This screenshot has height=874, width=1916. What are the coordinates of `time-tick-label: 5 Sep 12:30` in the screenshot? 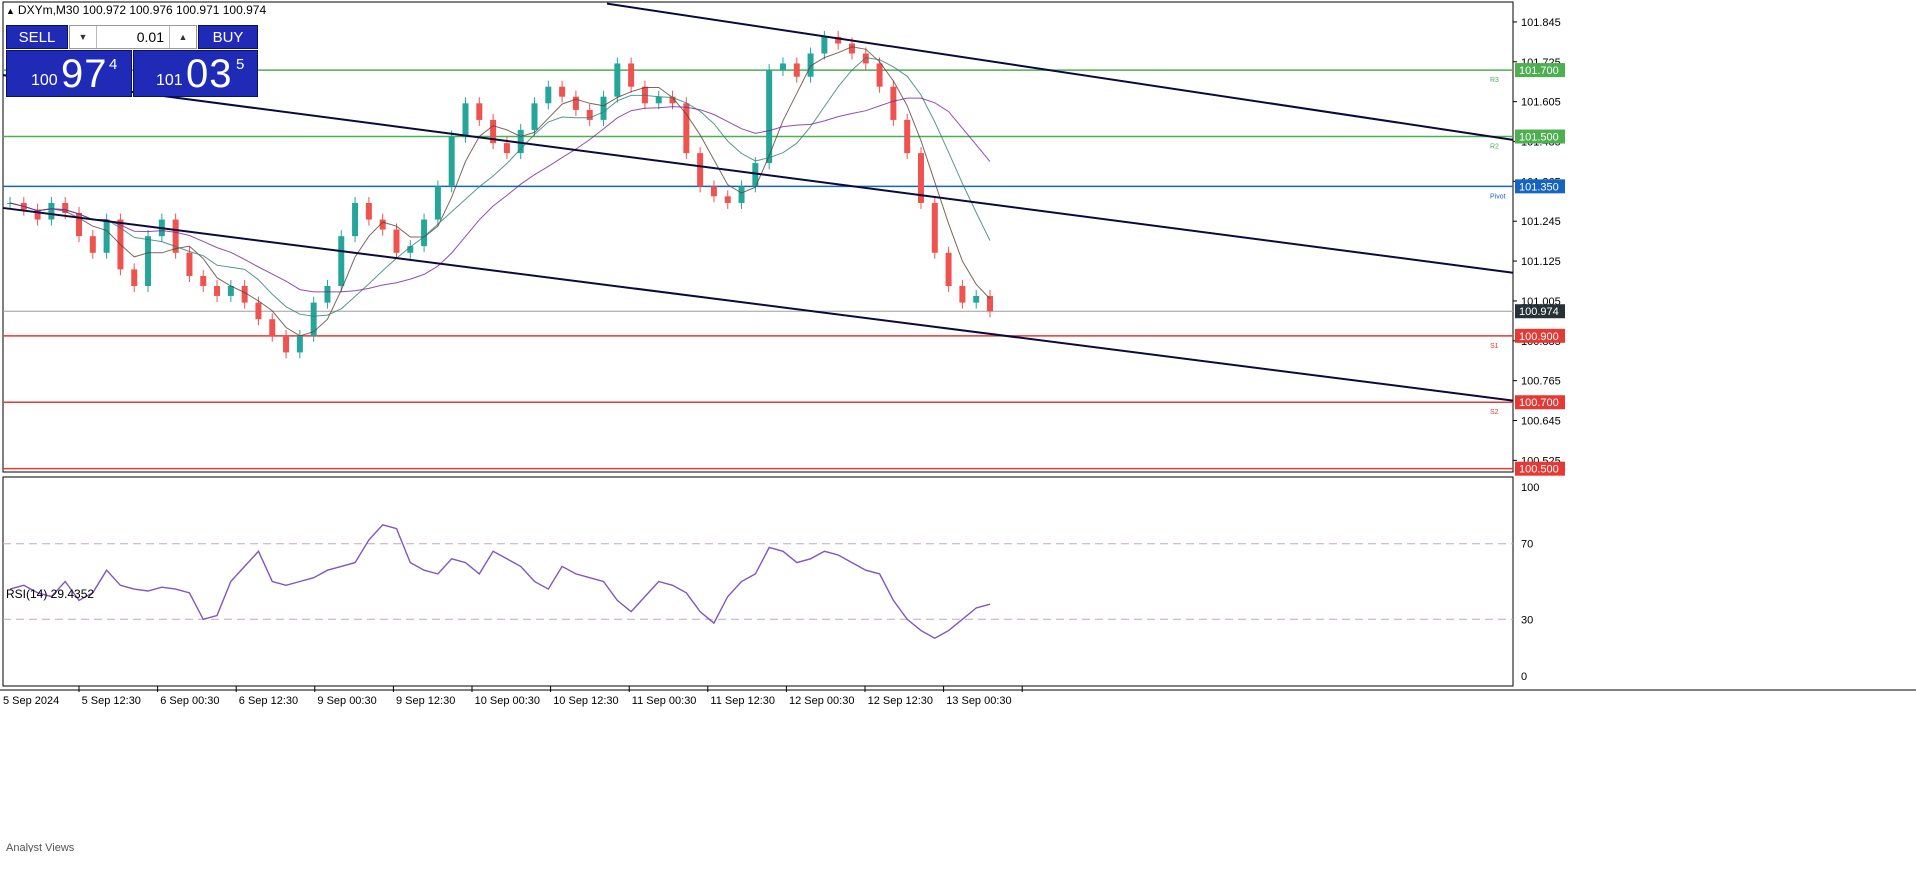 It's located at (111, 701).